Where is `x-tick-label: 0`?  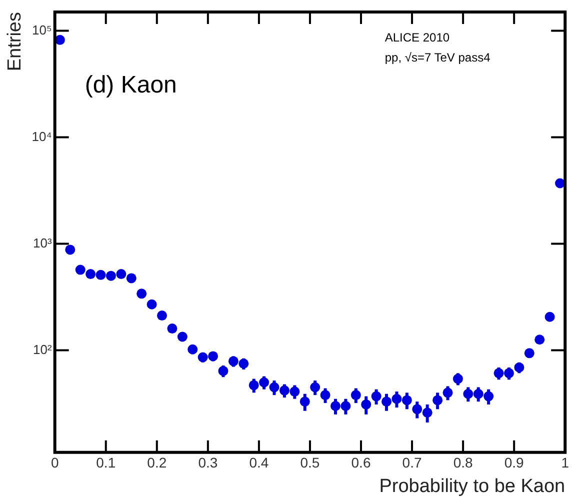 x-tick-label: 0 is located at coordinates (54, 462).